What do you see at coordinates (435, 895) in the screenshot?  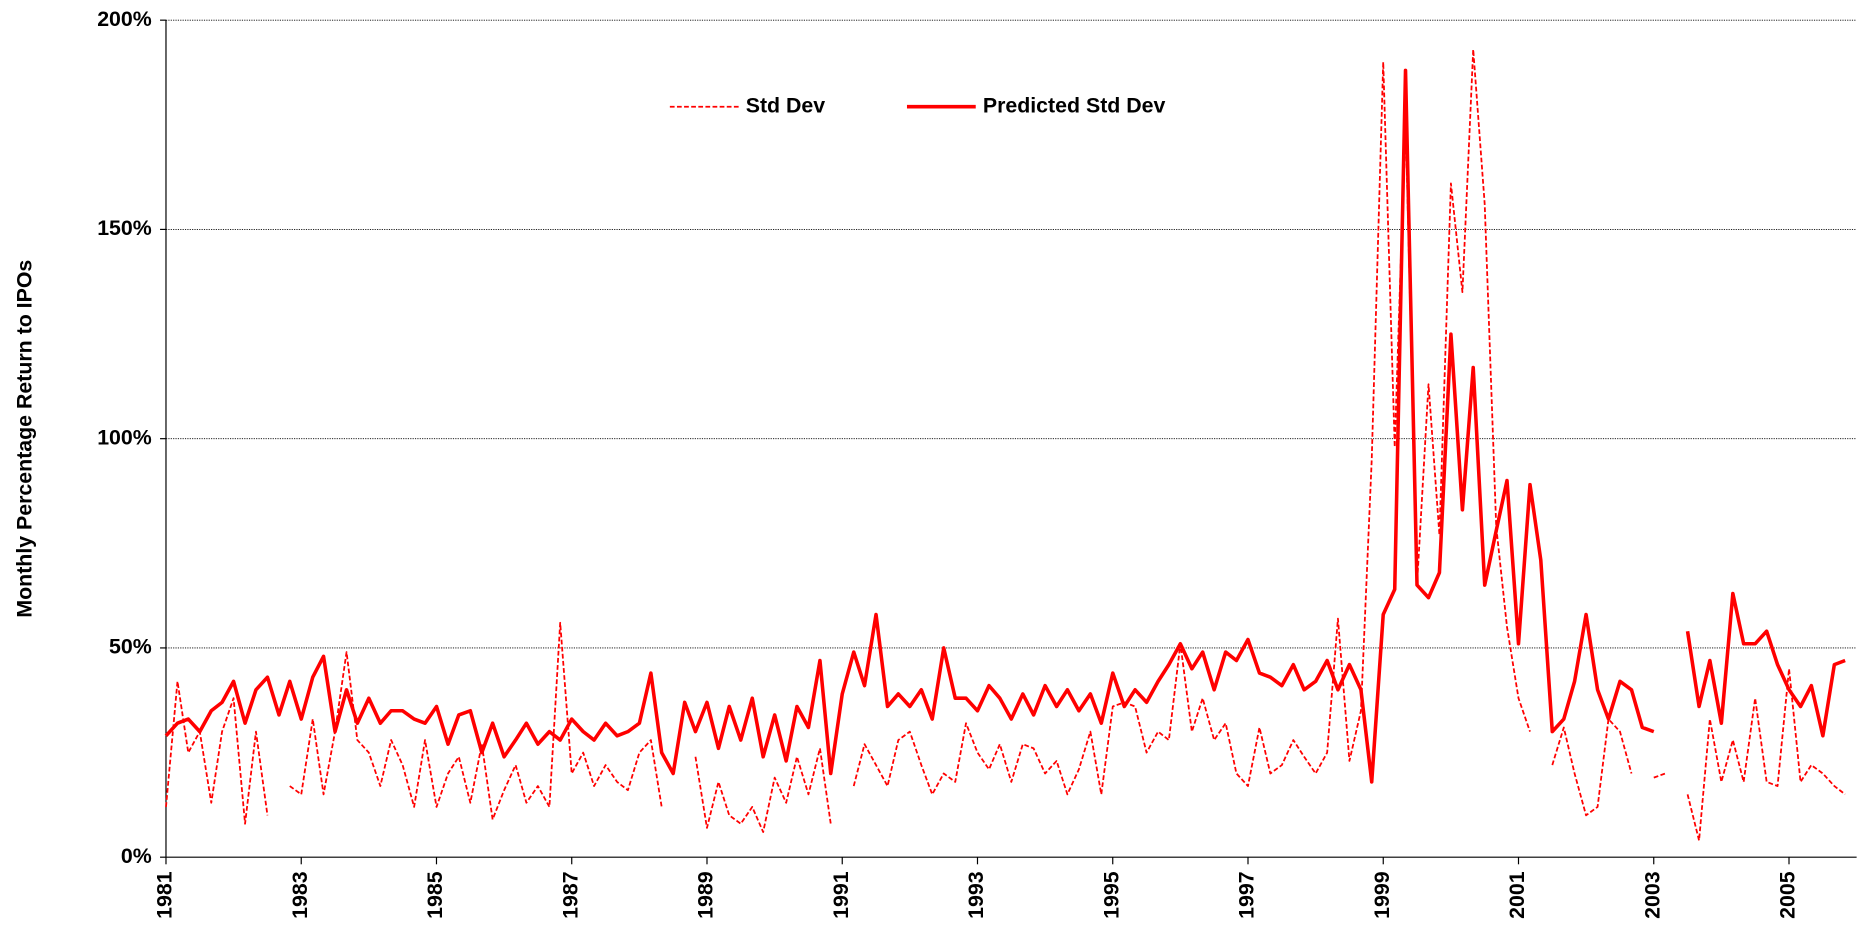 I see `x-tick-label: 1985` at bounding box center [435, 895].